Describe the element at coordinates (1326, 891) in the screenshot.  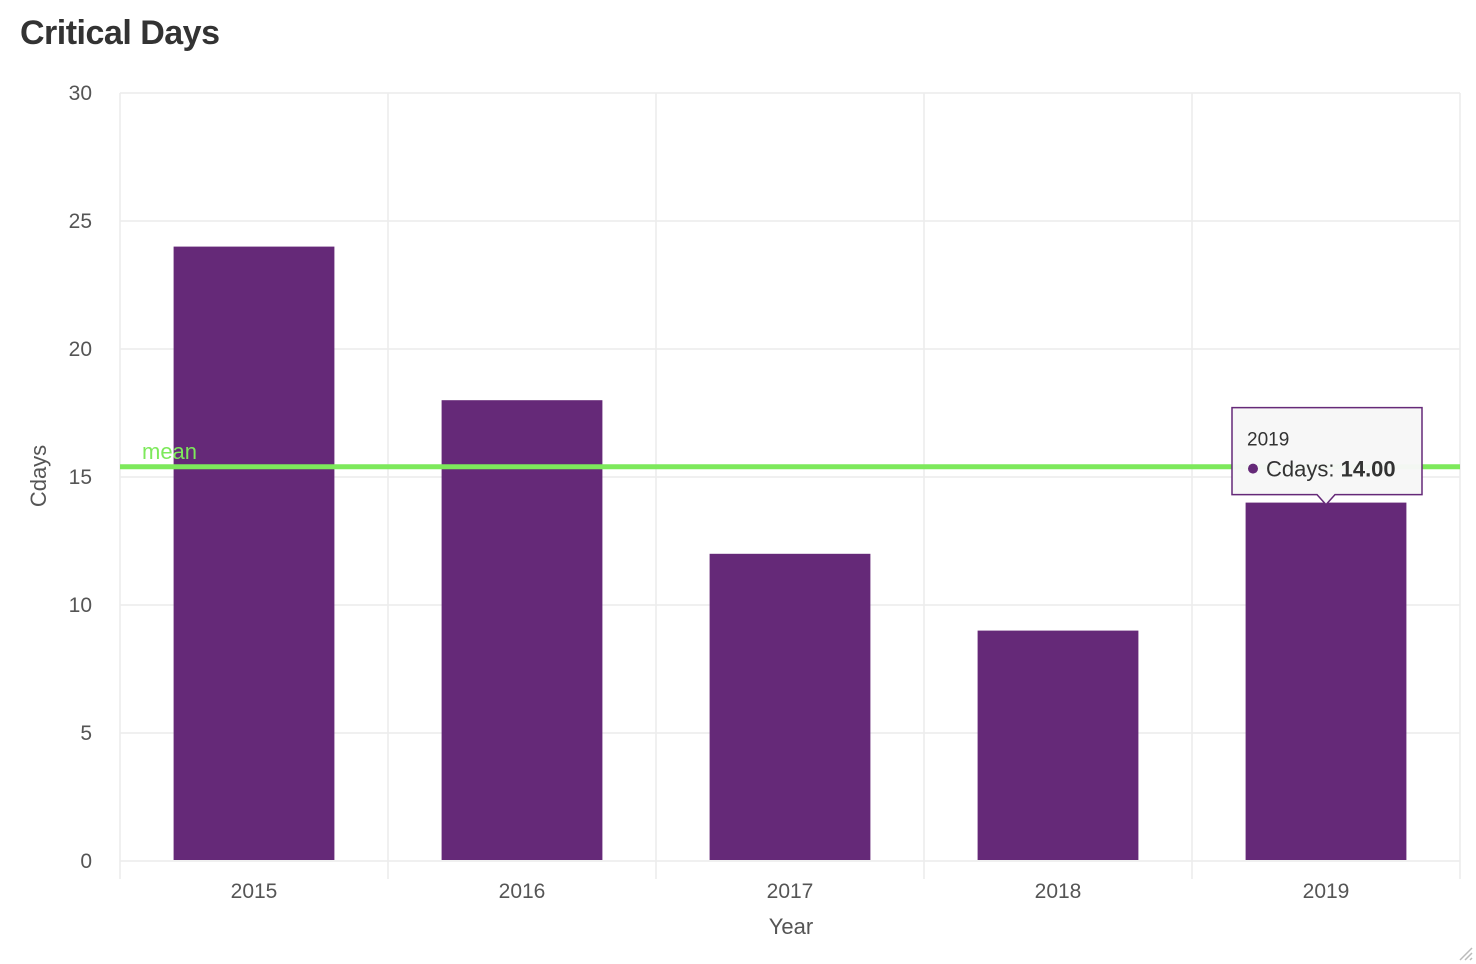
I see `x-tick-label: 2019` at that location.